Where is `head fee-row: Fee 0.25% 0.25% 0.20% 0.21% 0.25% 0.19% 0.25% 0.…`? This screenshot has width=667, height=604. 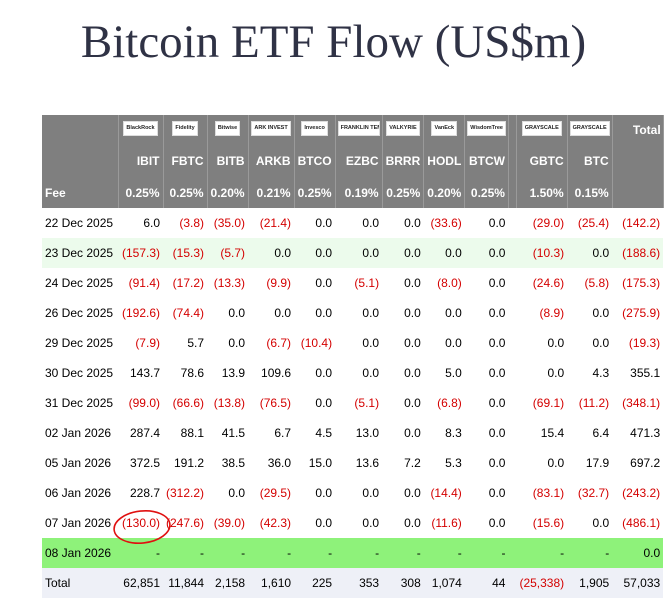
head fee-row: Fee 0.25% 0.25% 0.20% 0.21% 0.25% 0.19% 0.25% 0.… is located at coordinates (353, 192).